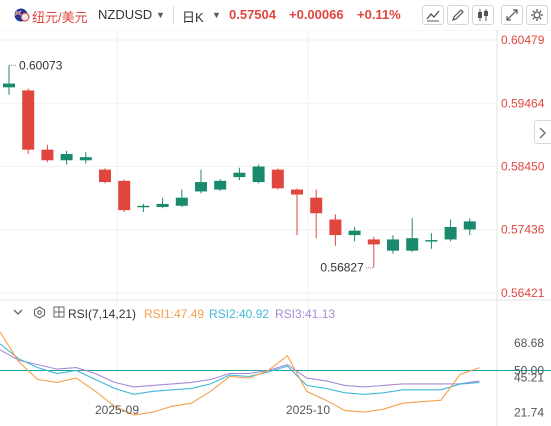 The height and width of the screenshot is (426, 551). Describe the element at coordinates (102, 314) in the screenshot. I see `indicator-name: RSI(7,14,21)` at that location.